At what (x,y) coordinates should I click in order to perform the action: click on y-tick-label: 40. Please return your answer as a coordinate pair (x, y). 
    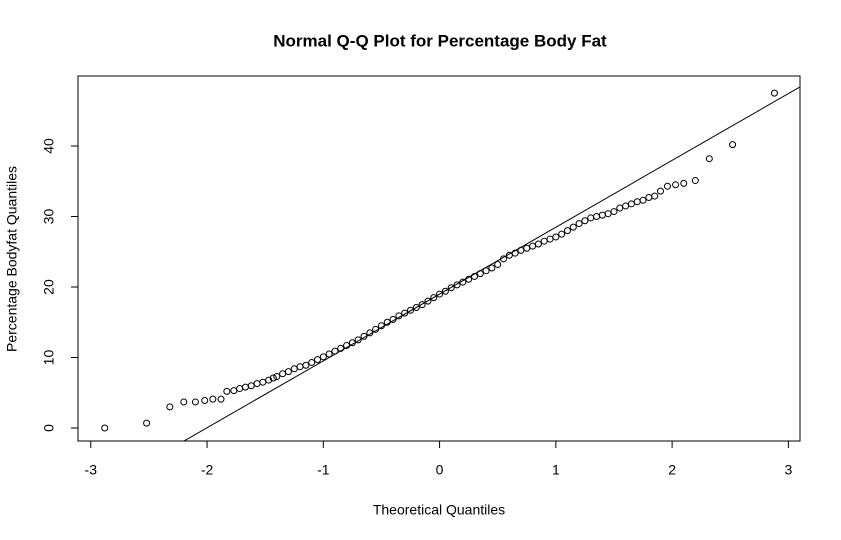
    Looking at the image, I should click on (49, 146).